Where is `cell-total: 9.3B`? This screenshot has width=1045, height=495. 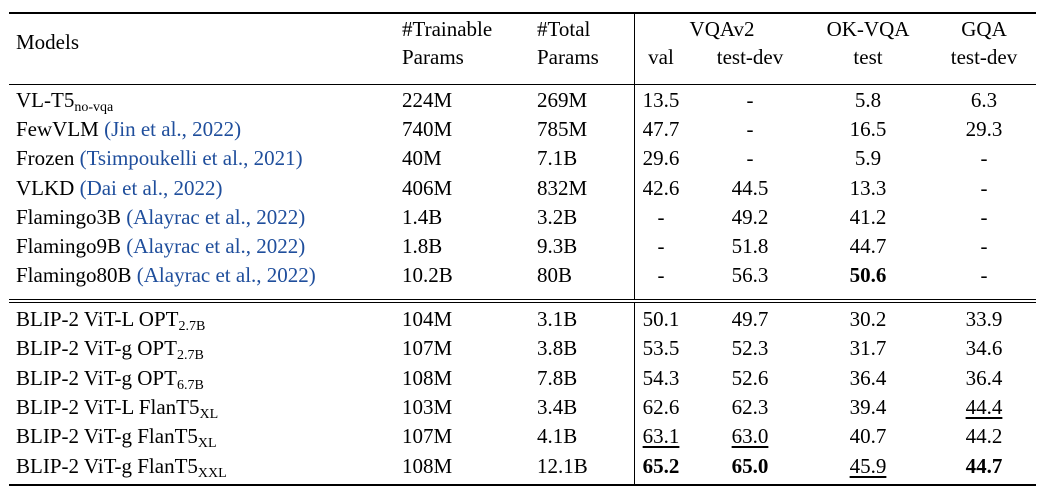
cell-total: 9.3B is located at coordinates (557, 246).